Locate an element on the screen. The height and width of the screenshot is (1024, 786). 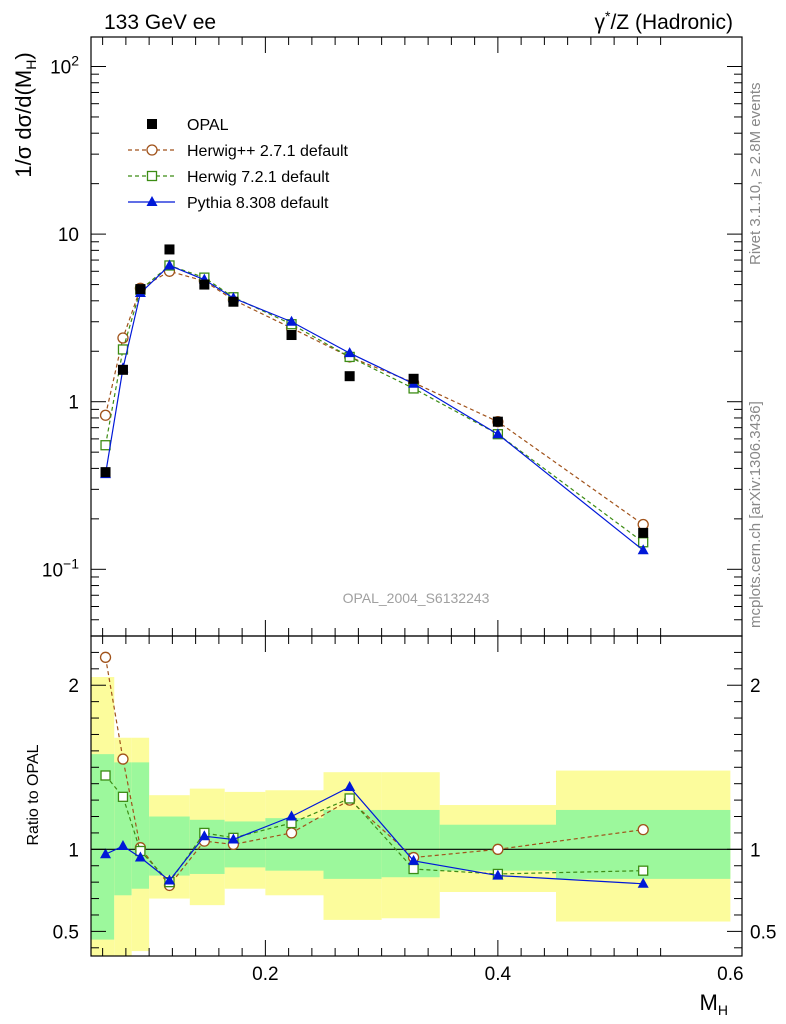
ratio-ytick-label-left-1: 1 is located at coordinates (73, 850).